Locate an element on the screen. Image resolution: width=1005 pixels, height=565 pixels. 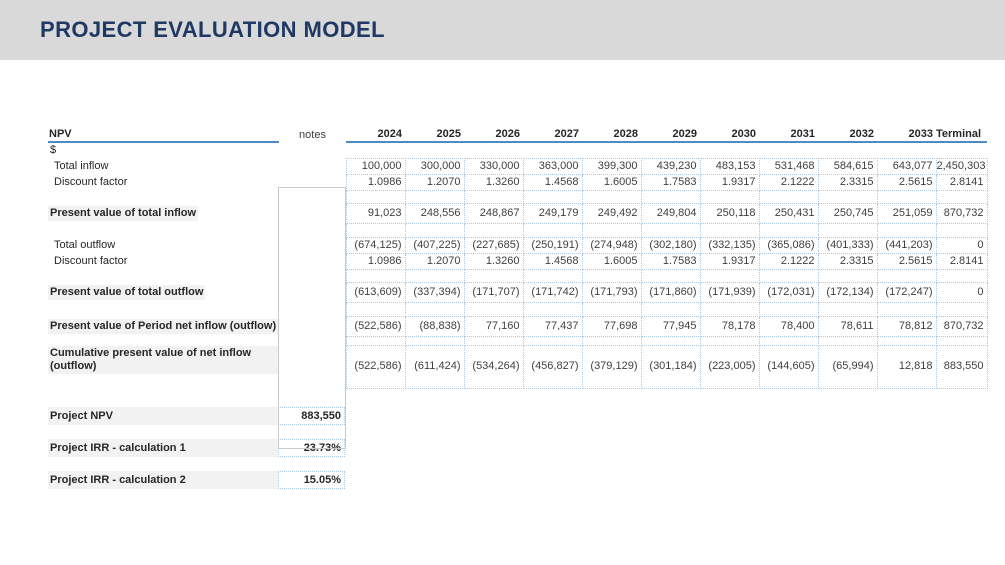
value-cell: 531,468 is located at coordinates (788, 166).